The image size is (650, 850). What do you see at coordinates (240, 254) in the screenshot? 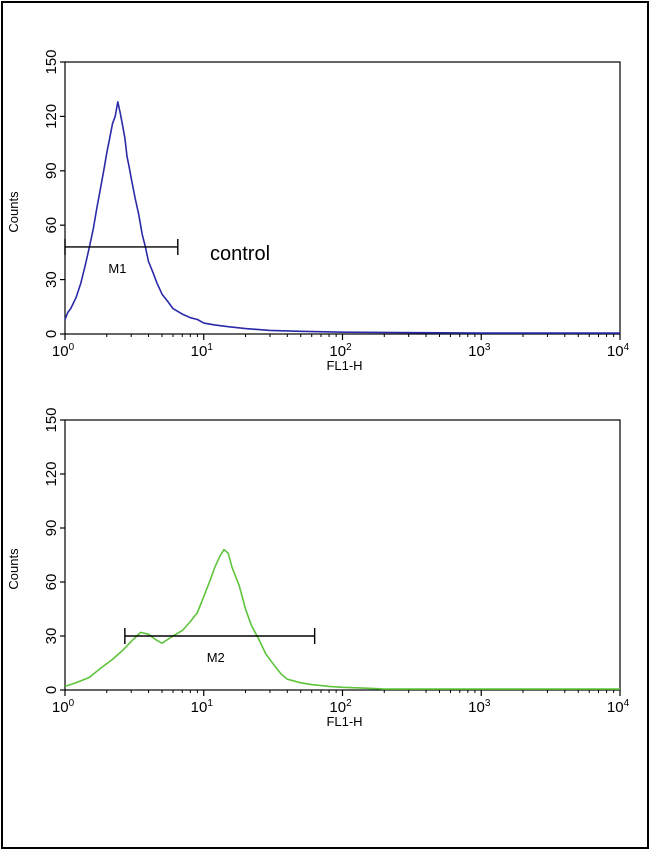
I see `annotation-label: control` at bounding box center [240, 254].